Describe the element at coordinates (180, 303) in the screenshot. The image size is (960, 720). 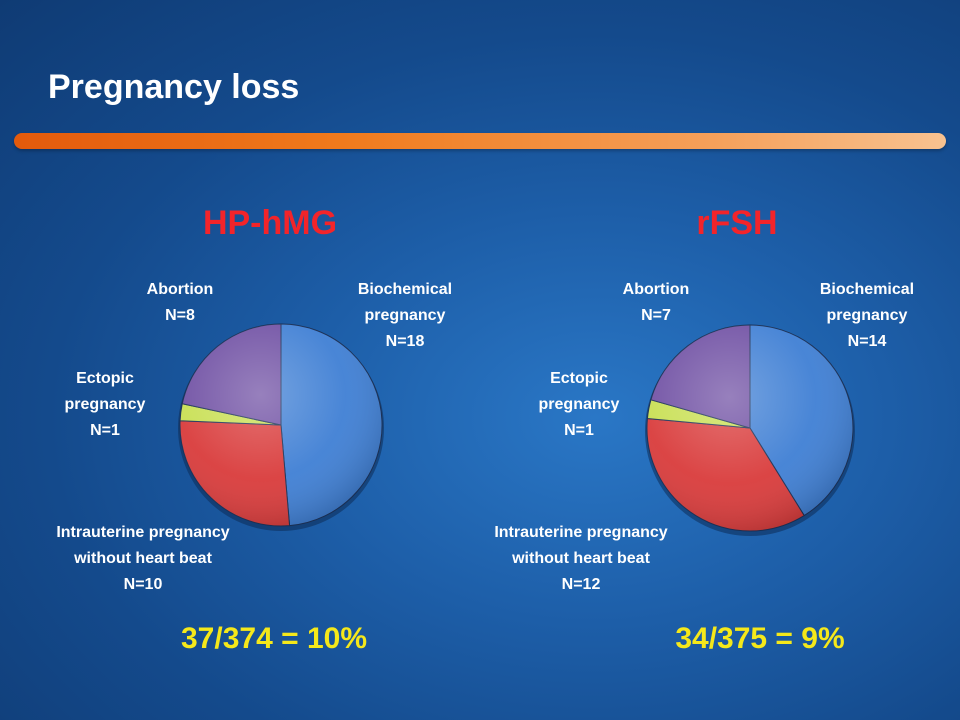
I see `label-abortion-hp-hmg: Abortion N=8` at that location.